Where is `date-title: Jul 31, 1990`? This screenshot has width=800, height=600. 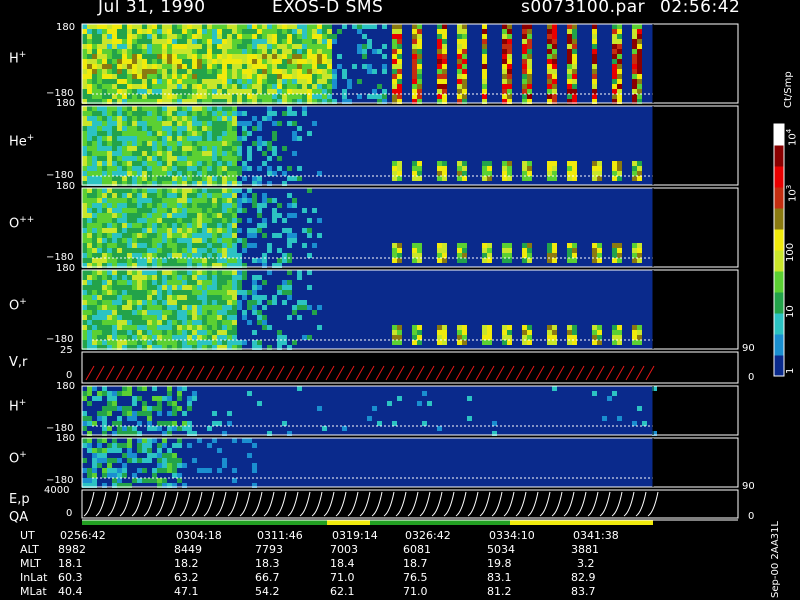
date-title: Jul 31, 1990 is located at coordinates (152, 8).